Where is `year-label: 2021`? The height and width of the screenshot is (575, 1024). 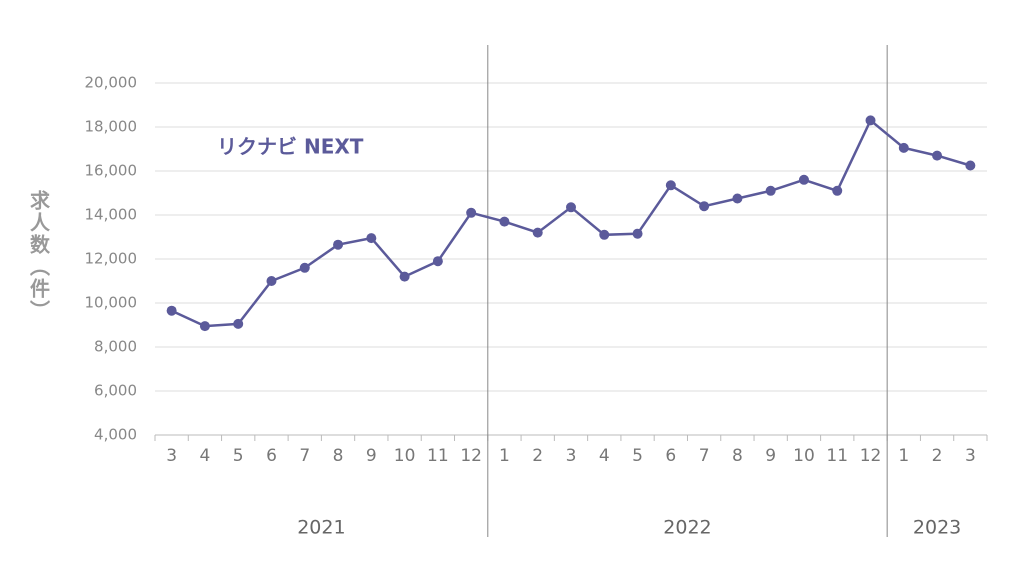 year-label: 2021 is located at coordinates (321, 528).